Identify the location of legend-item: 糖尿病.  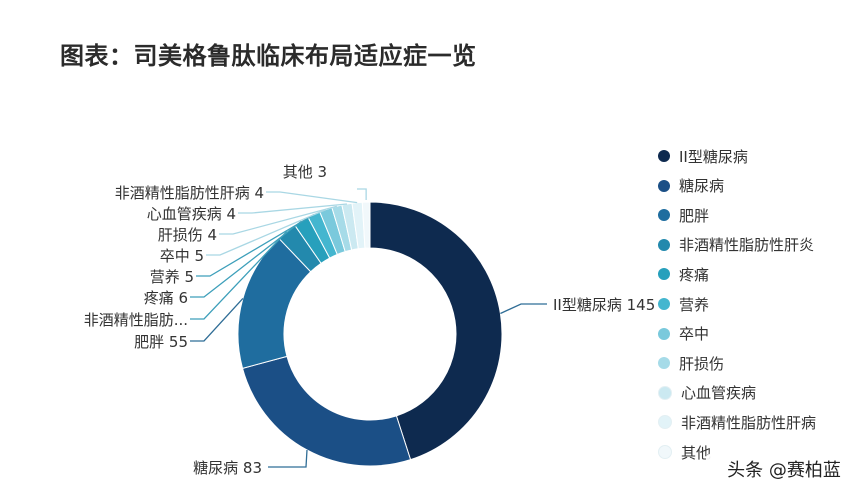
(691, 186).